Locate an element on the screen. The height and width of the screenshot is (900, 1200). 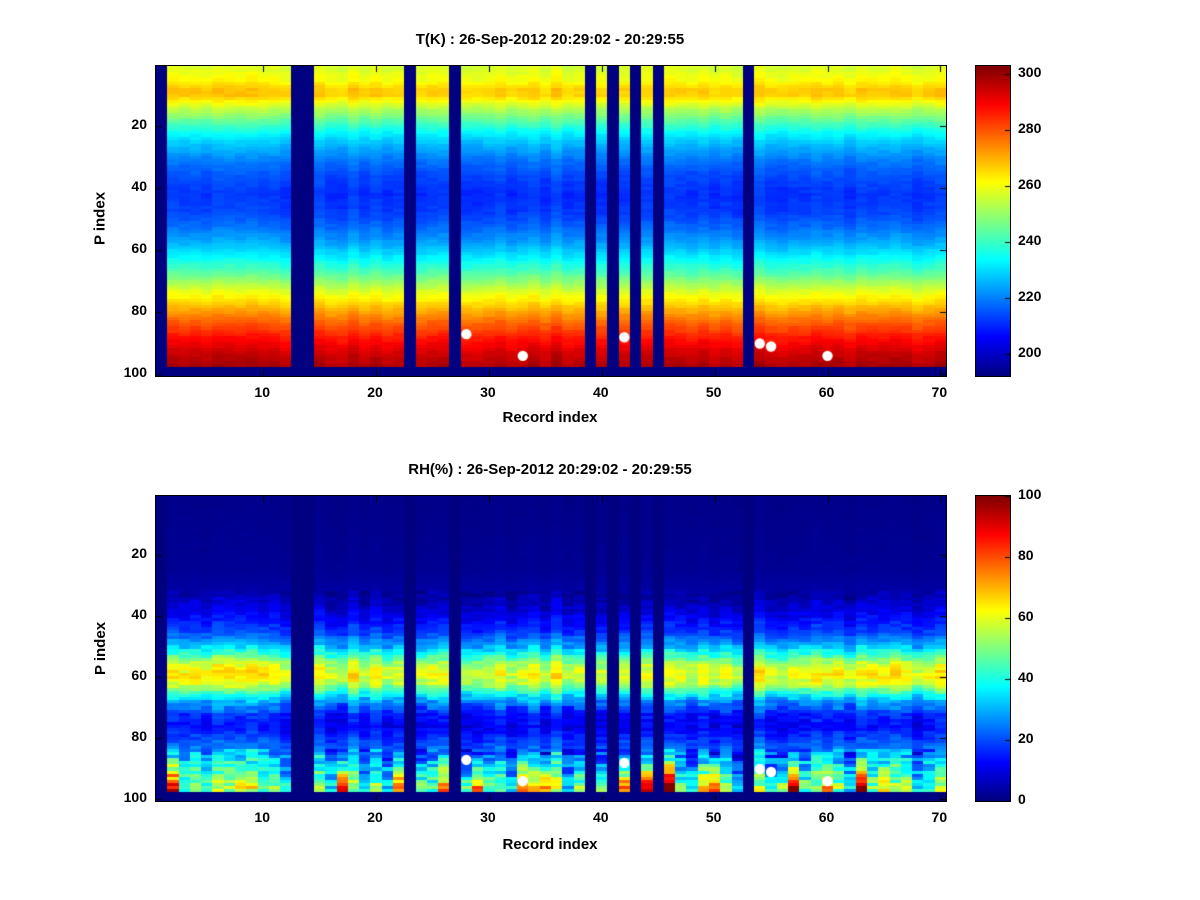
temperature-xlabel: Record index is located at coordinates (550, 417).